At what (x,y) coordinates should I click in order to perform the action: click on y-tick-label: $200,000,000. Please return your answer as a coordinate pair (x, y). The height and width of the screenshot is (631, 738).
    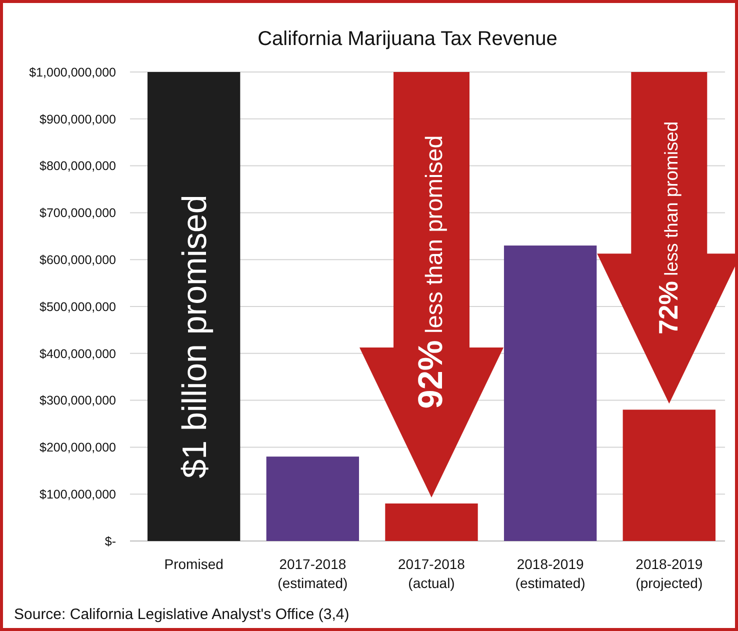
    Looking at the image, I should click on (78, 447).